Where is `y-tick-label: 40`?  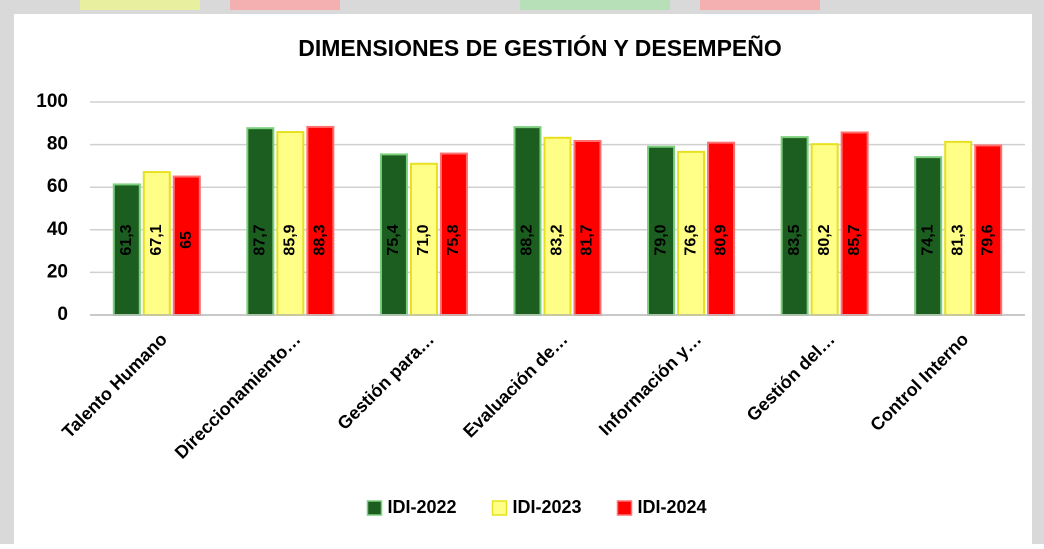 y-tick-label: 40 is located at coordinates (57, 229).